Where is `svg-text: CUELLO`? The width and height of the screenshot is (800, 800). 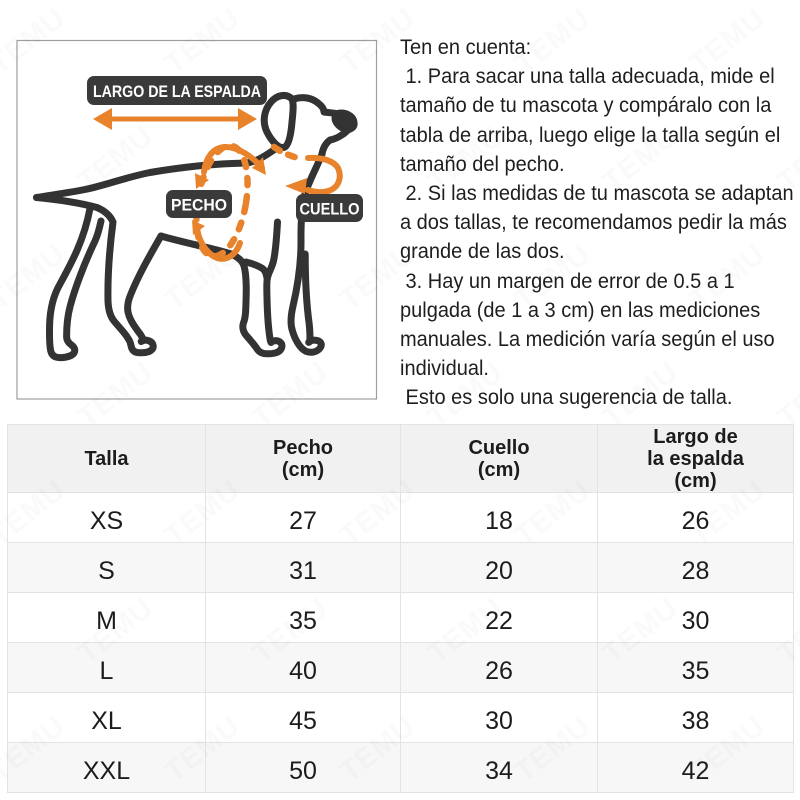
svg-text: CUELLO is located at coordinates (330, 209).